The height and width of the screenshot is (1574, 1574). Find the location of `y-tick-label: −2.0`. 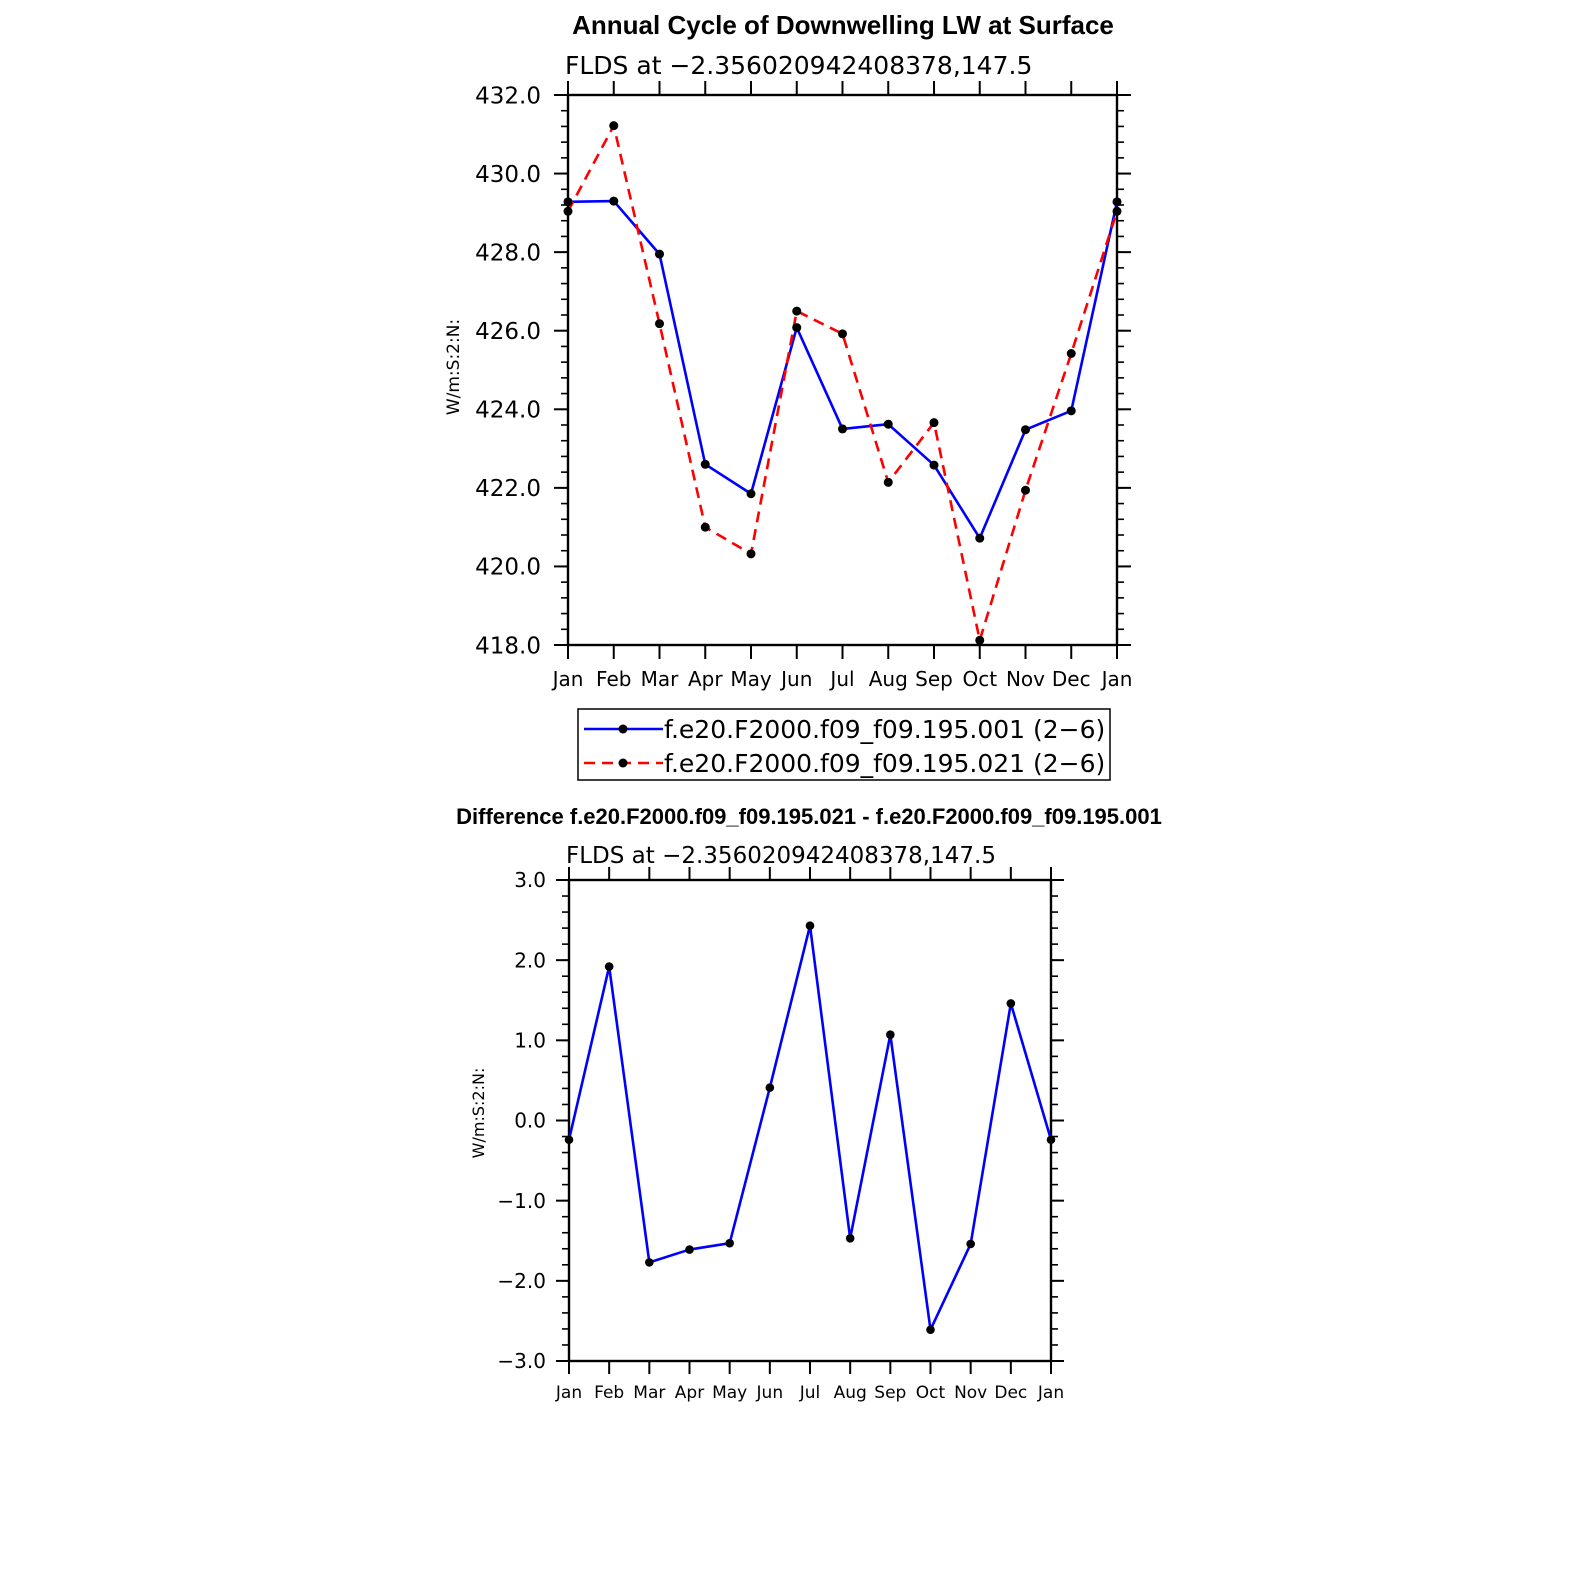

y-tick-label: −2.0 is located at coordinates (521, 1281).